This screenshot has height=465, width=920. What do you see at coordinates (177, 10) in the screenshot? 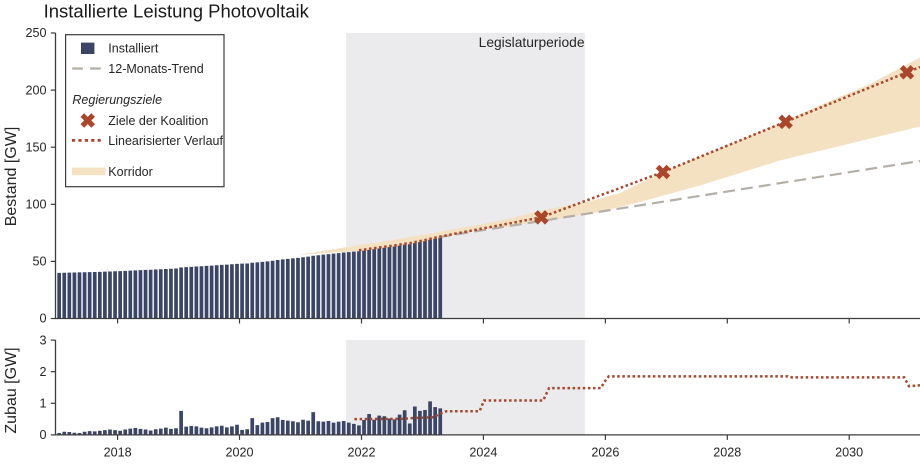
I see `svg-text:Installierte Leistung Photovol: Installierte Leistung Photovoltaik` at bounding box center [177, 10].